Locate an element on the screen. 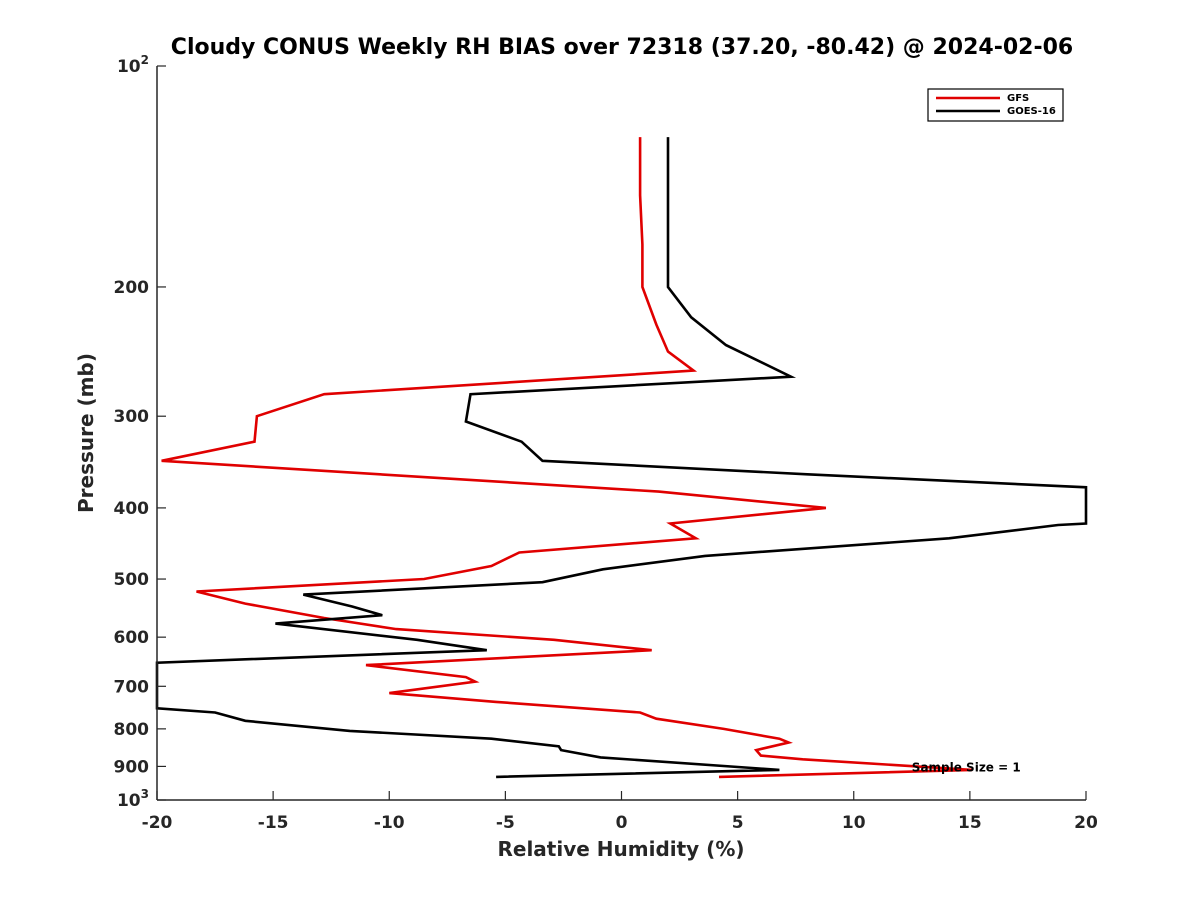 The width and height of the screenshot is (1200, 900). legend-box is located at coordinates (995, 105).